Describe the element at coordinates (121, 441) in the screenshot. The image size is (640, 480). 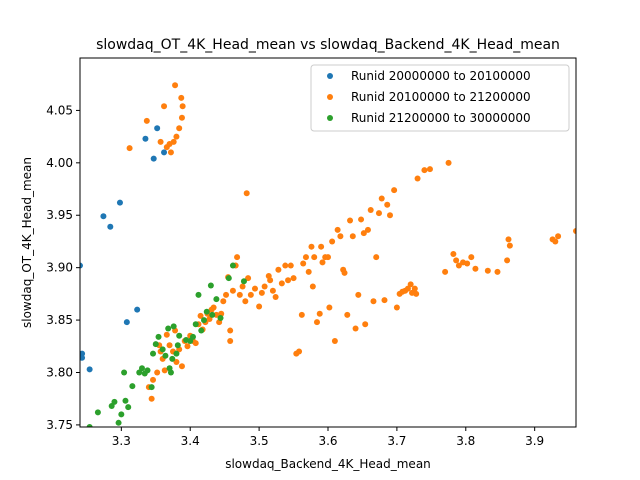
I see `x-tick-label: 3.3` at that location.